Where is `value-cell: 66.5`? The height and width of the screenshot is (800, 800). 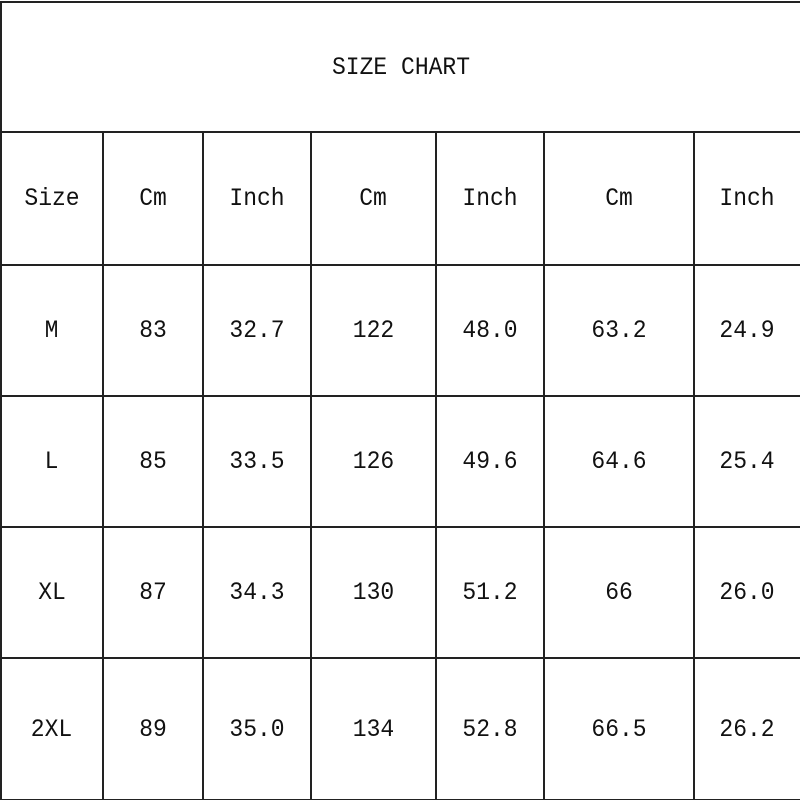 value-cell: 66.5 is located at coordinates (619, 728).